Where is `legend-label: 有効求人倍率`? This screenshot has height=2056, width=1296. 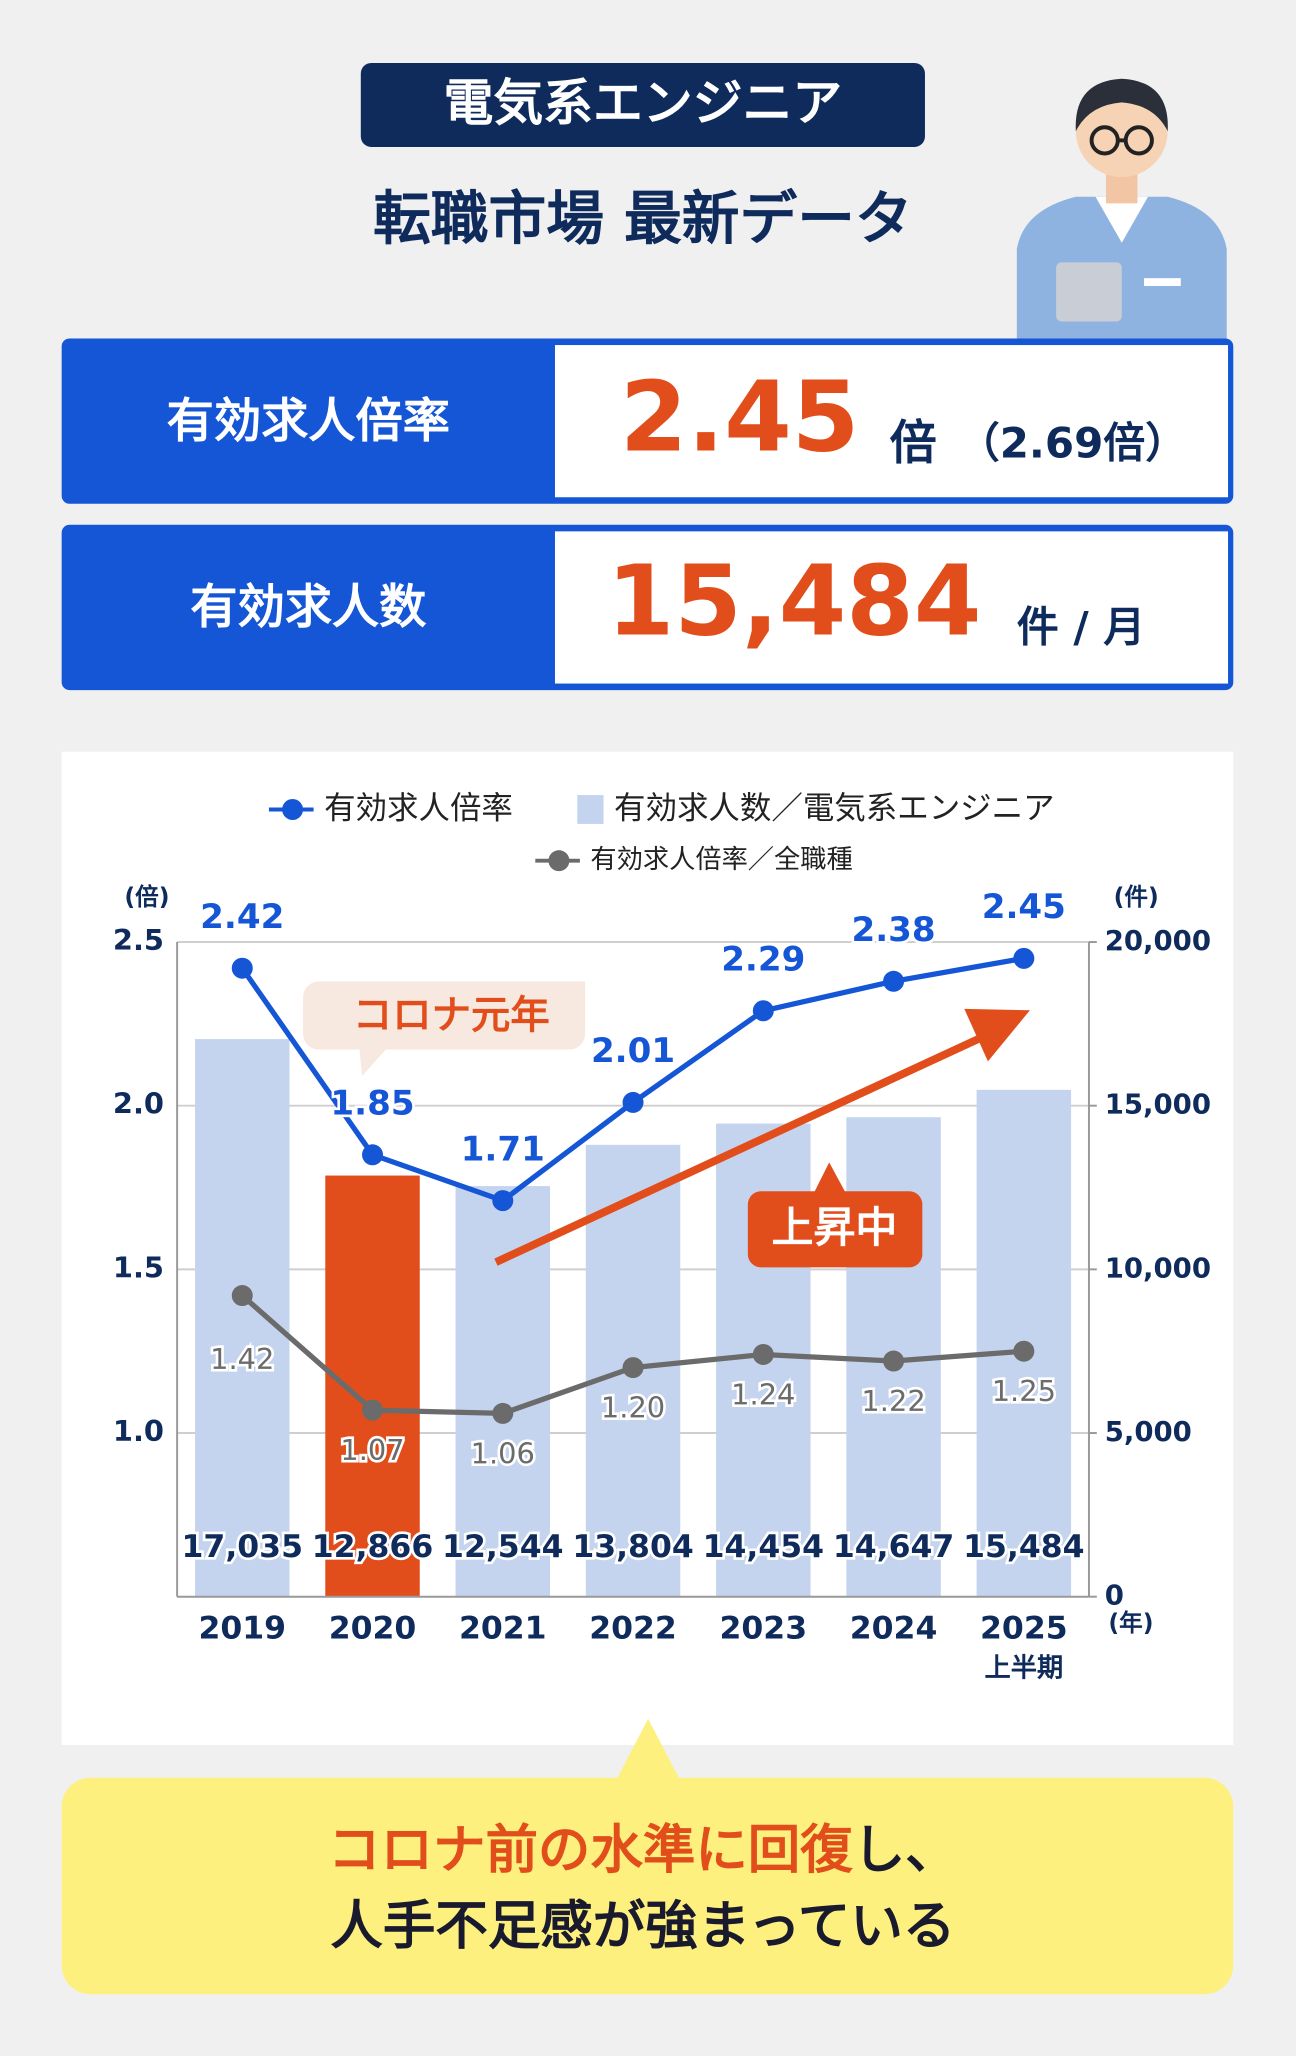 legend-label: 有効求人倍率 is located at coordinates (418, 809).